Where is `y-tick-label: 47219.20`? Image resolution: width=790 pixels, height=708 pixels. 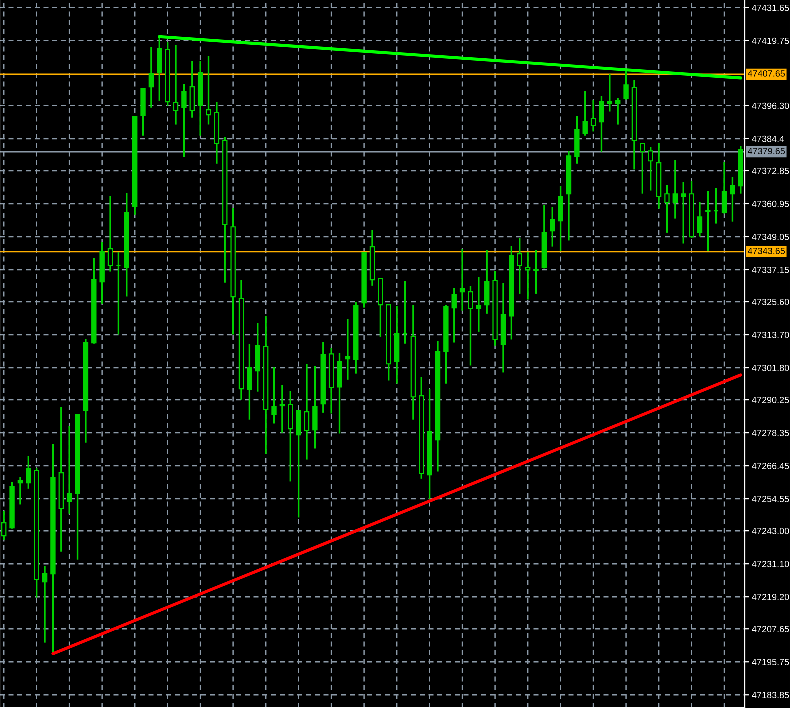 y-tick-label: 47219.20 is located at coordinates (771, 597).